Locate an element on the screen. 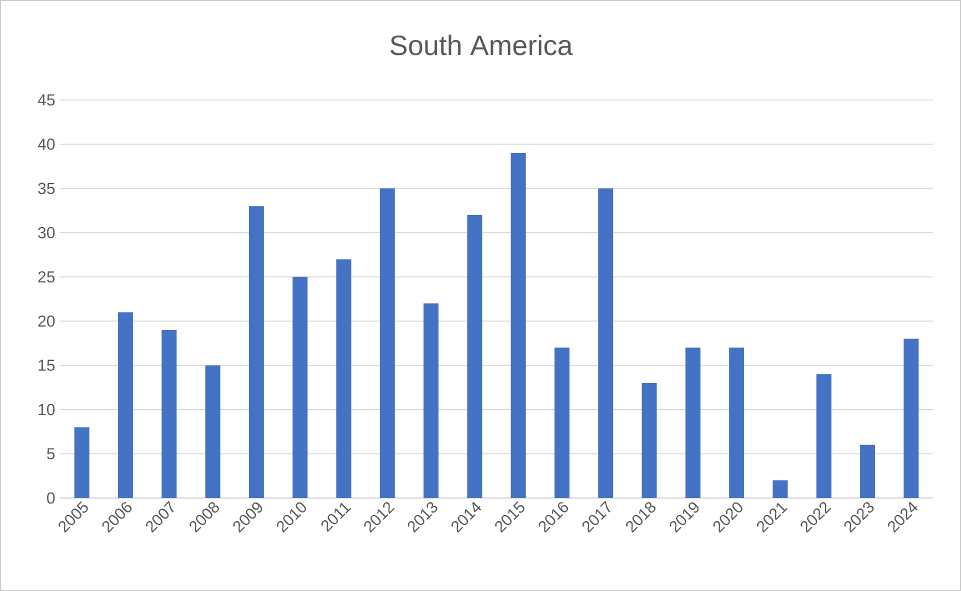  y-tick-label: 35 is located at coordinates (46, 188).